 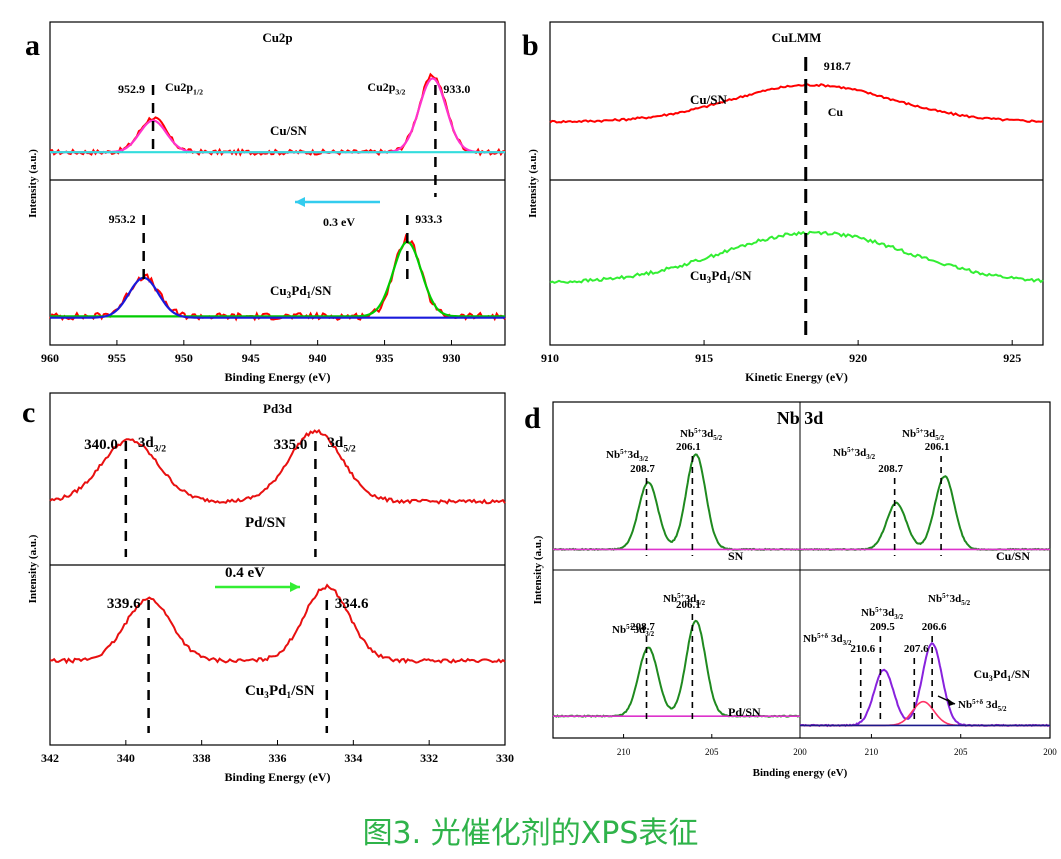 What do you see at coordinates (882, 613) in the screenshot?
I see `species-label-d-6: Nb5+3d3/2` at bounding box center [882, 613].